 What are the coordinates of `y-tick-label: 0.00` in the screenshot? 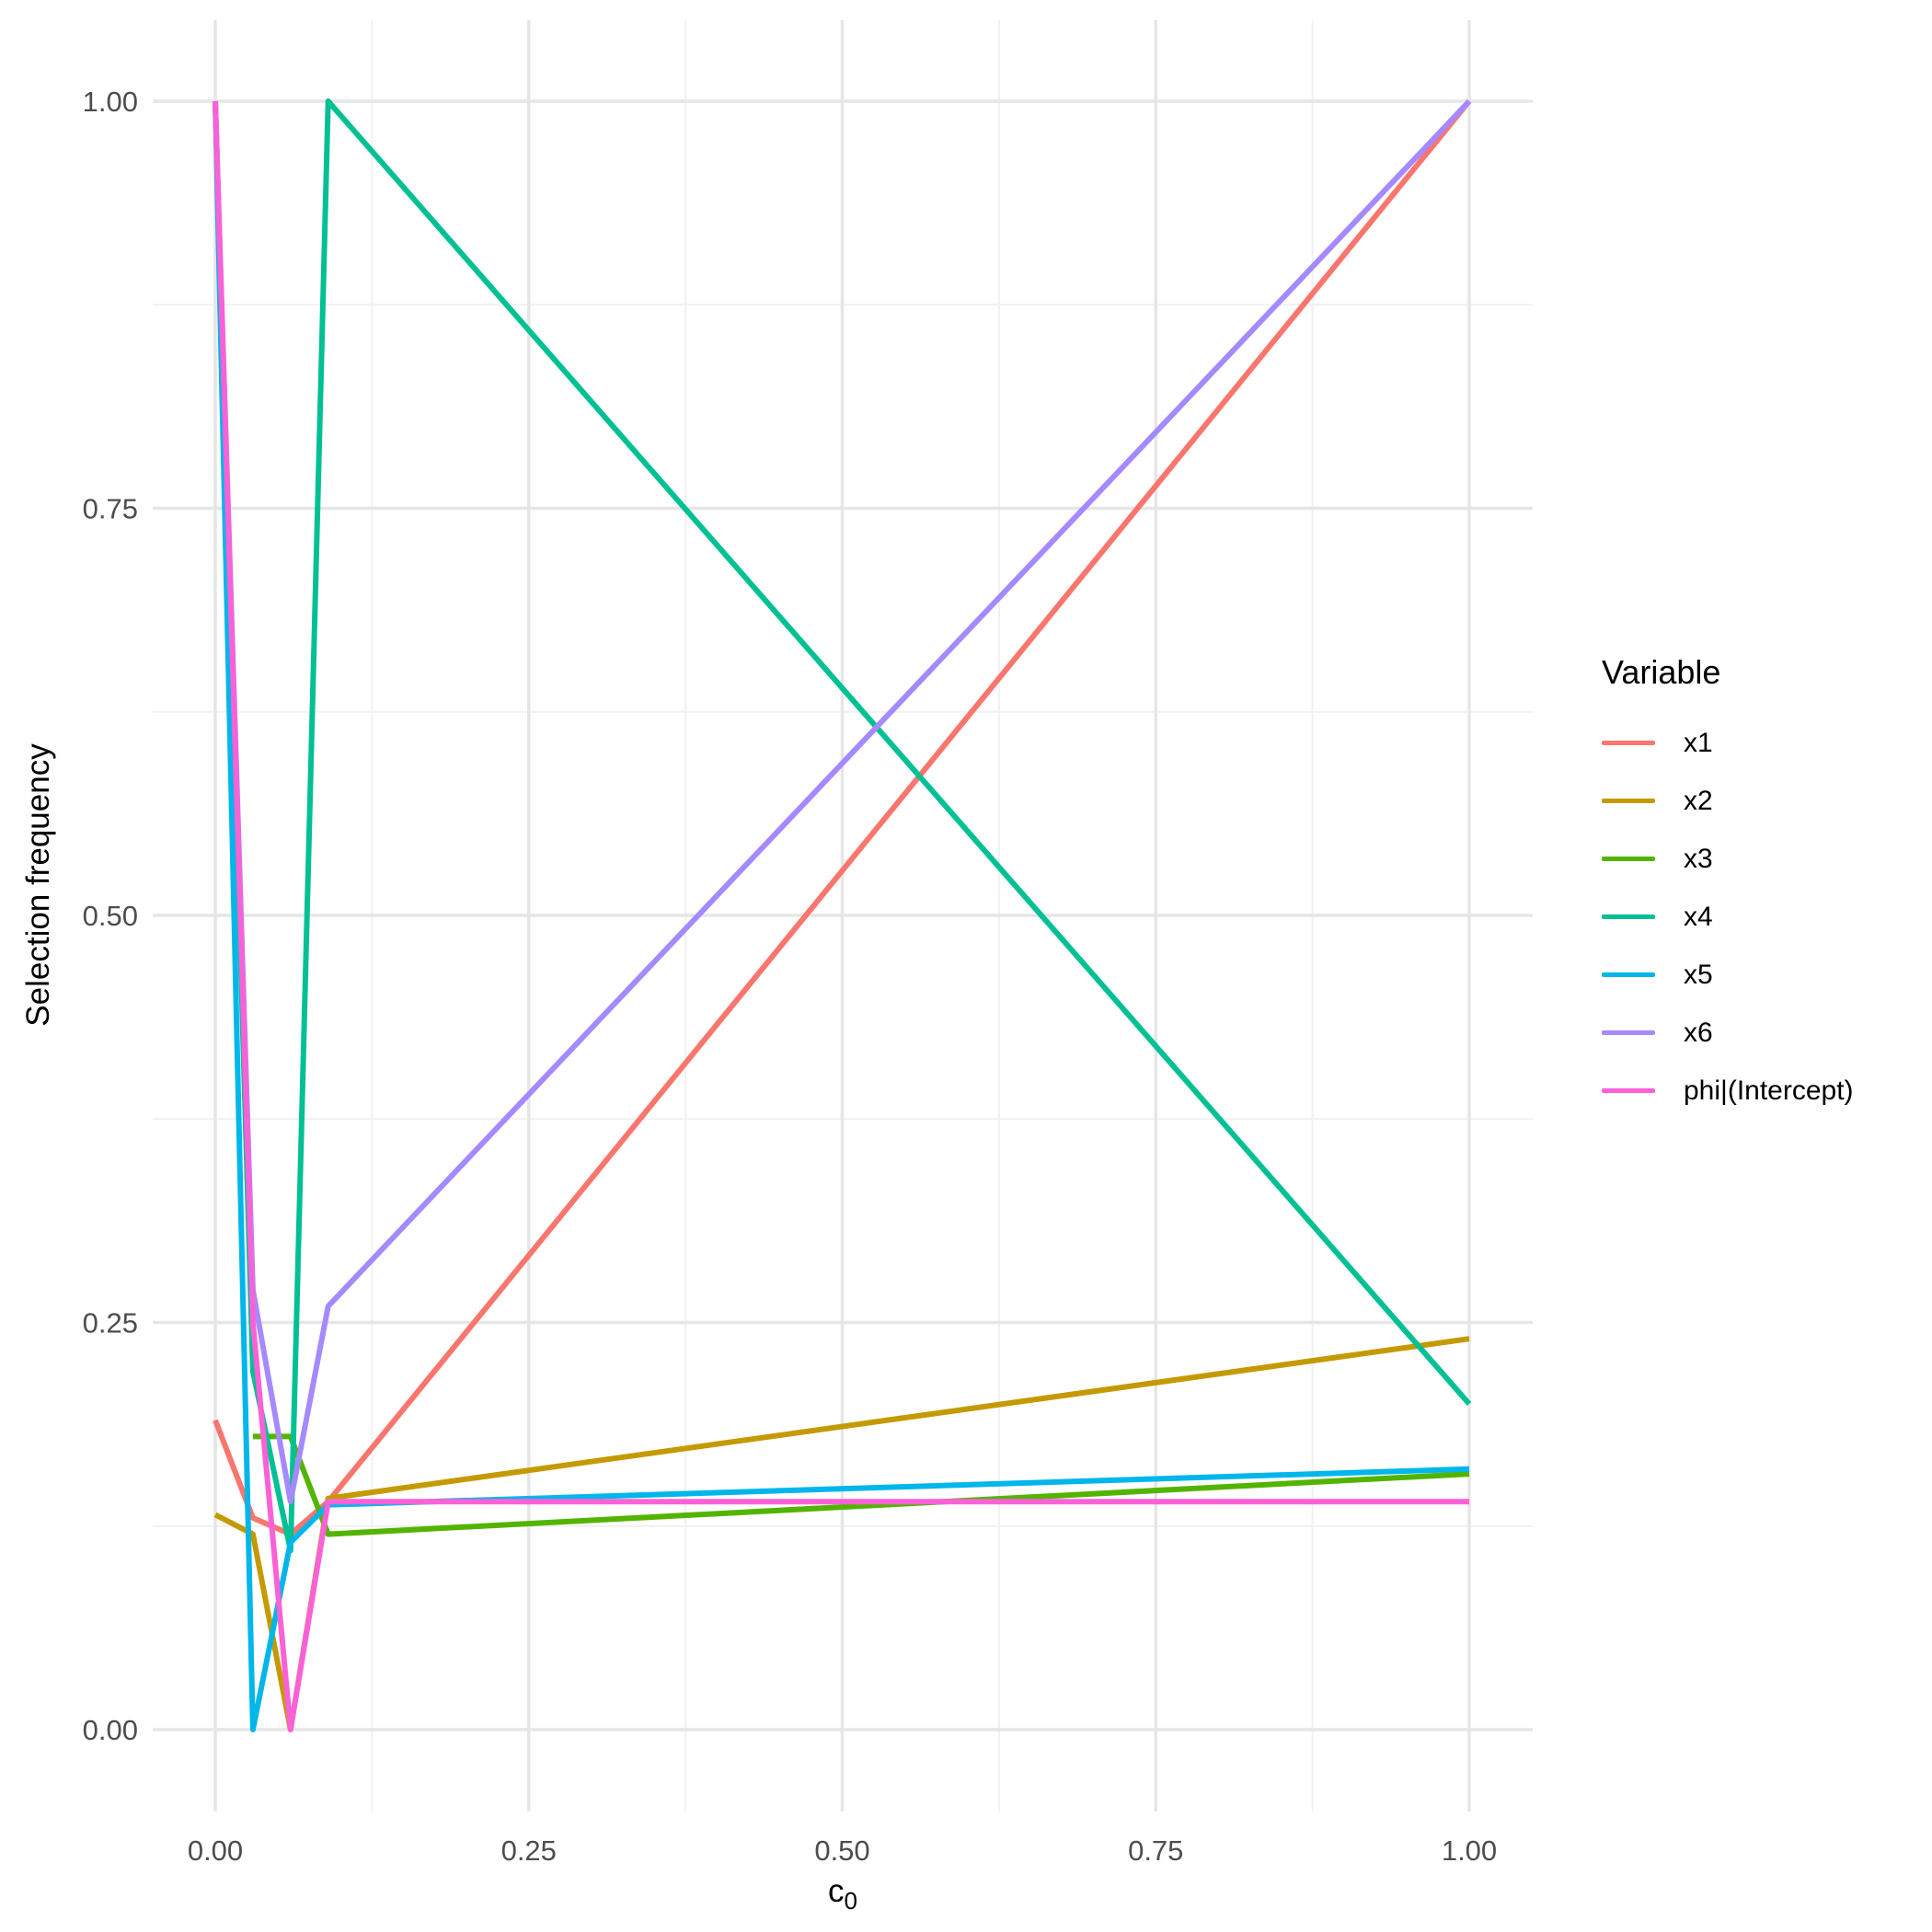 It's located at (110, 1730).